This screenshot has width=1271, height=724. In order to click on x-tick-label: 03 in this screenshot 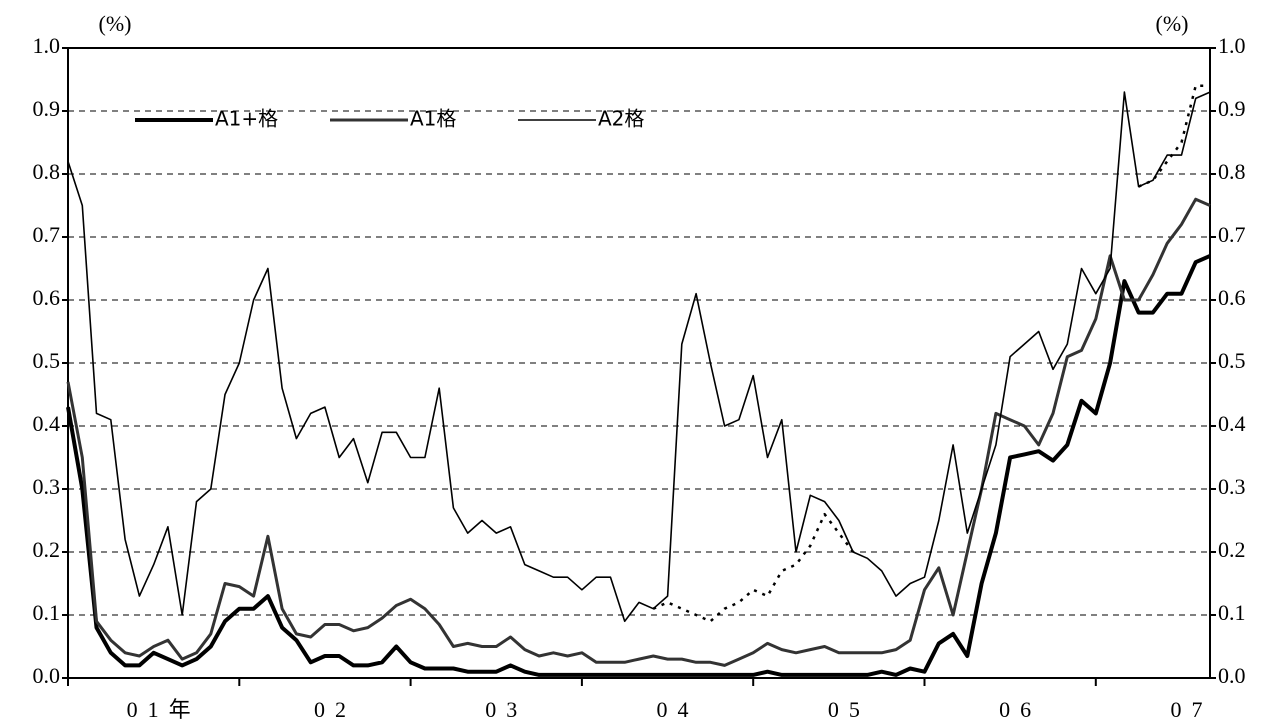, I will do `click(506, 709)`.